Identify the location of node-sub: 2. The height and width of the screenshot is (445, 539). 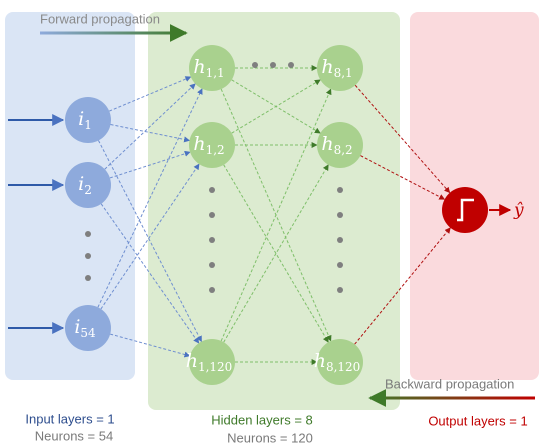
(88, 190).